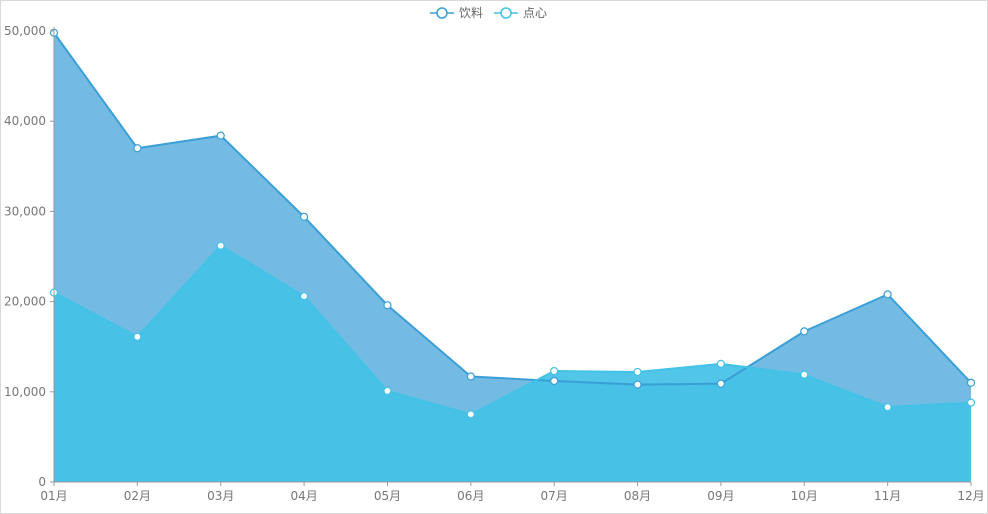 This screenshot has height=514, width=988. Describe the element at coordinates (804, 496) in the screenshot. I see `x-tick-label: 10月` at that location.